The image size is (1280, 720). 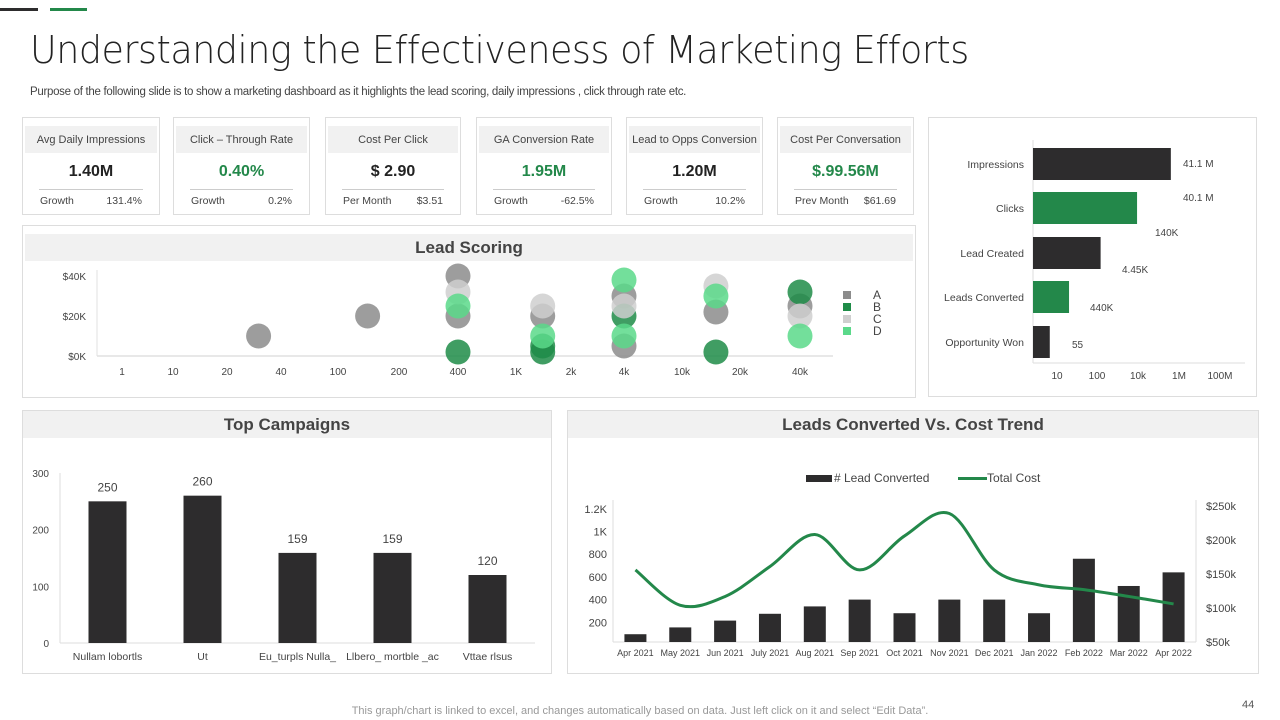 What do you see at coordinates (124, 201) in the screenshot?
I see `kpi-foot-value: 131.4%` at bounding box center [124, 201].